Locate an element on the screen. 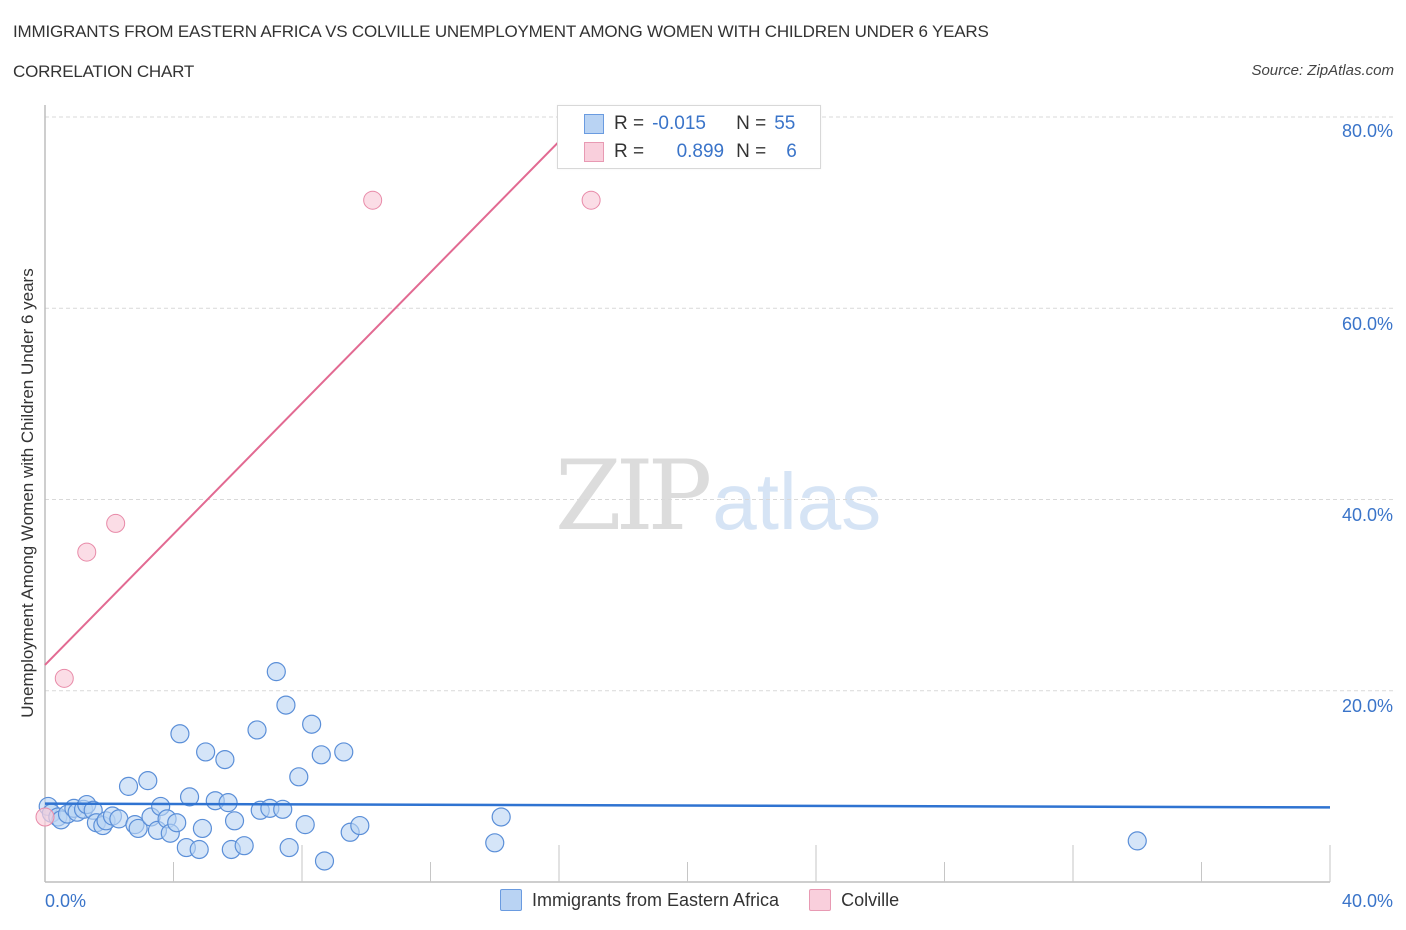 The image size is (1406, 930). legend-item-eastern-africa: Immigrants from Eastern Africa is located at coordinates (639, 900).